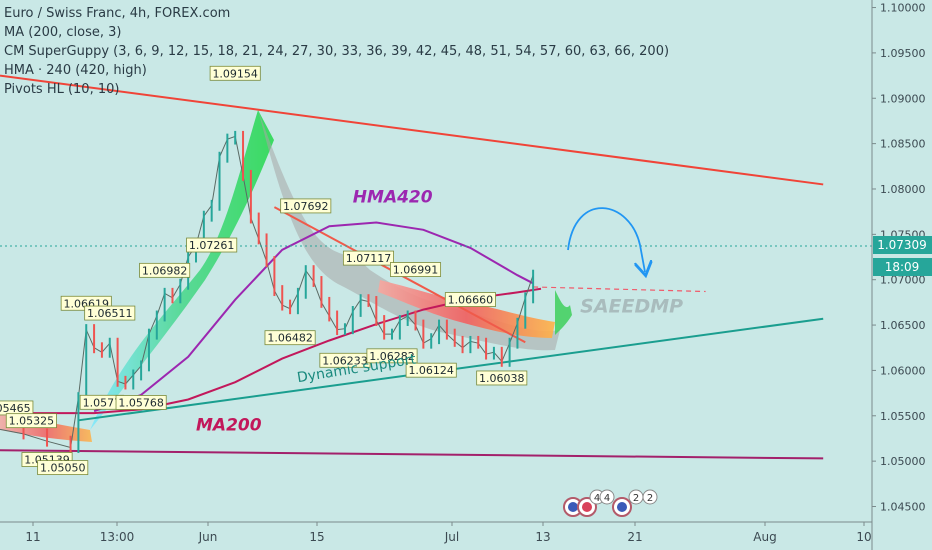 Image resolution: width=932 pixels, height=550 pixels. Describe the element at coordinates (597, 498) in the screenshot. I see `event-count-1: 4` at that location.